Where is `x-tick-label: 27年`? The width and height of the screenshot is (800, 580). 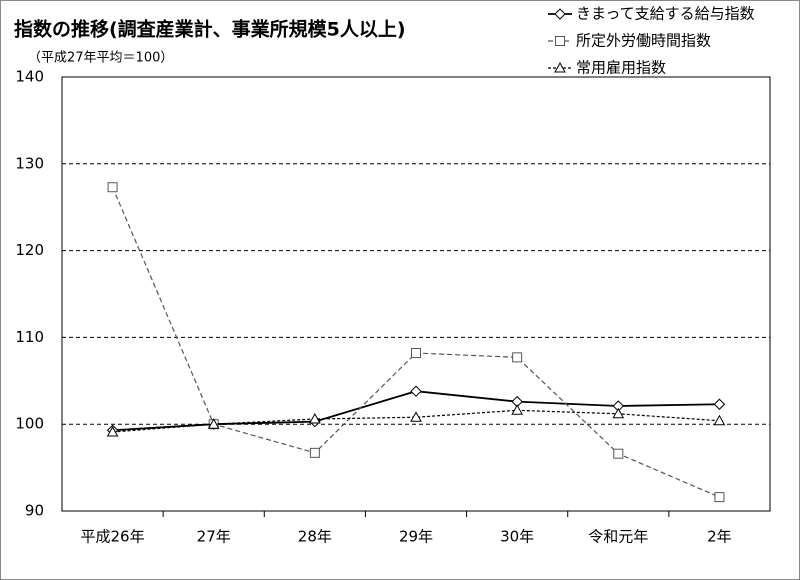 x-tick-label: 27年 is located at coordinates (214, 537).